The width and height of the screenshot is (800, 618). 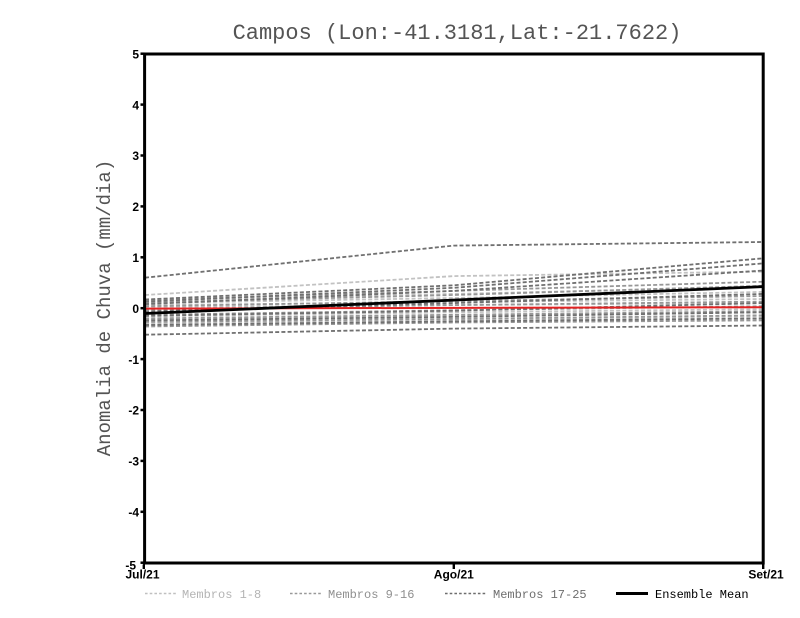 What do you see at coordinates (766, 575) in the screenshot?
I see `svg-text: Set/21` at bounding box center [766, 575].